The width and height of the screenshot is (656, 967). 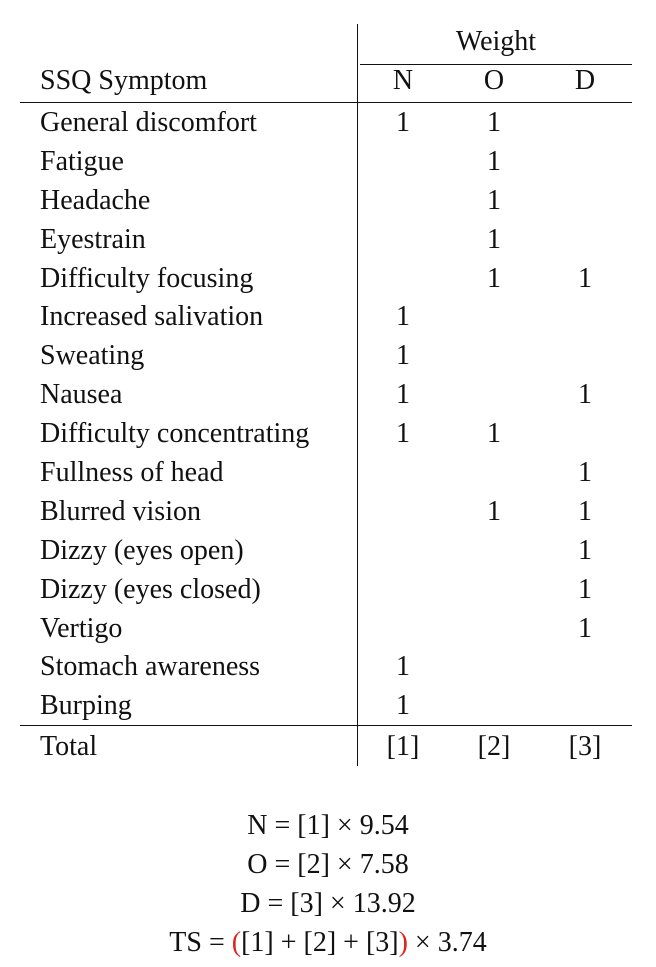 I want to click on column-divider, so click(x=357, y=395).